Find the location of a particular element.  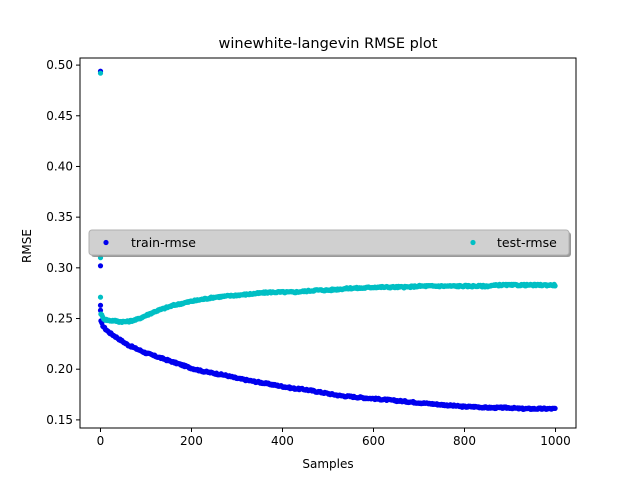

x-tick-label: 1000 is located at coordinates (555, 441).